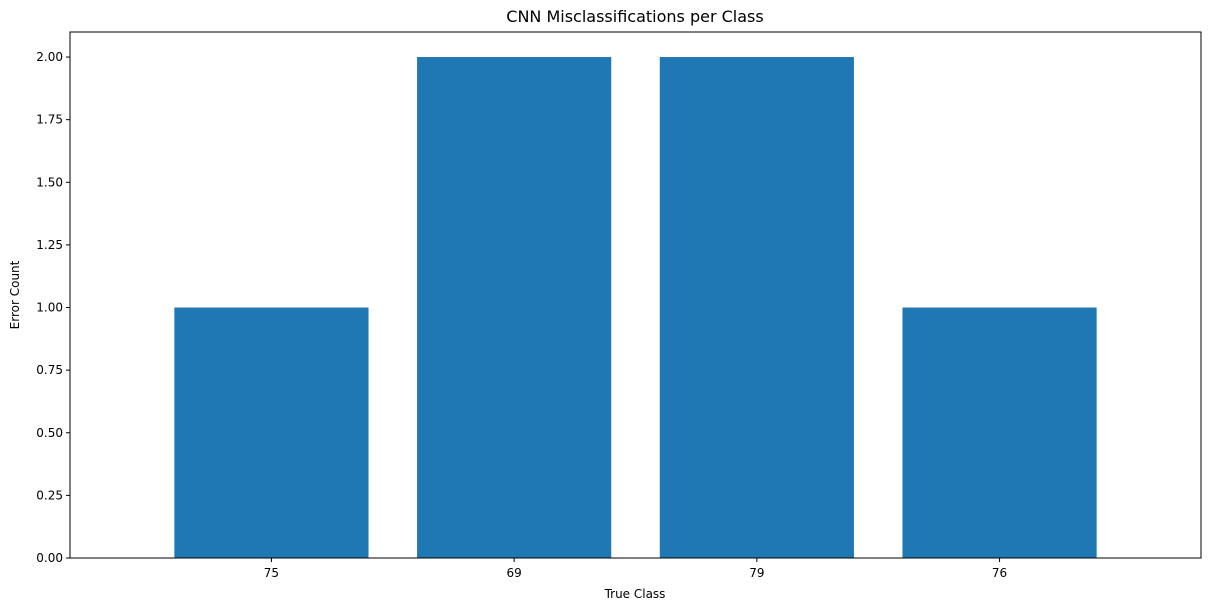  Describe the element at coordinates (49, 308) in the screenshot. I see `y-tick-label: 1.00` at that location.